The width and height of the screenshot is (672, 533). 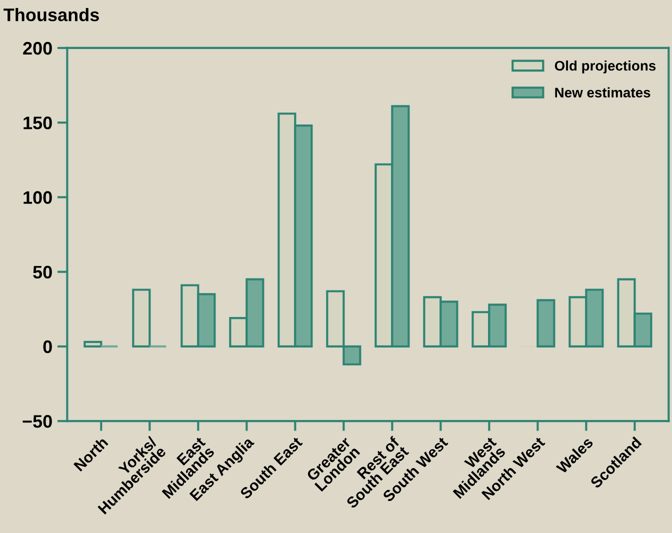 What do you see at coordinates (38, 123) in the screenshot?
I see `y-tick-label: 150` at bounding box center [38, 123].